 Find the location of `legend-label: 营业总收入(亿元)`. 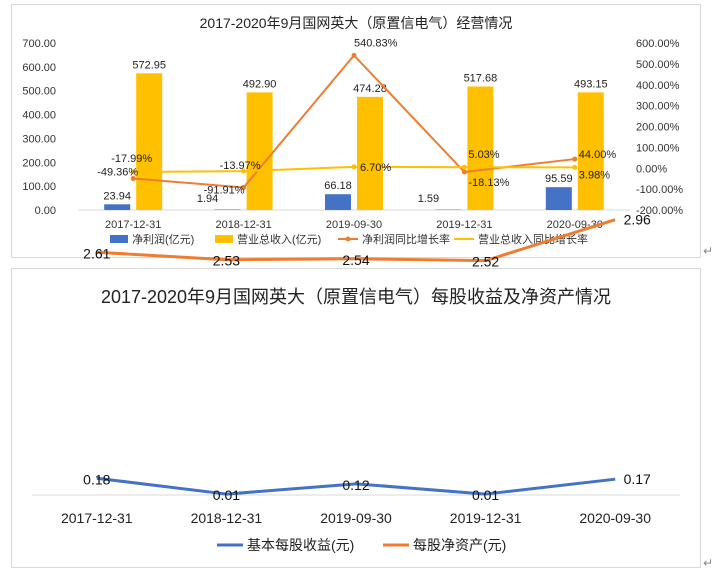

legend-label: 营业总收入(亿元) is located at coordinates (279, 239).